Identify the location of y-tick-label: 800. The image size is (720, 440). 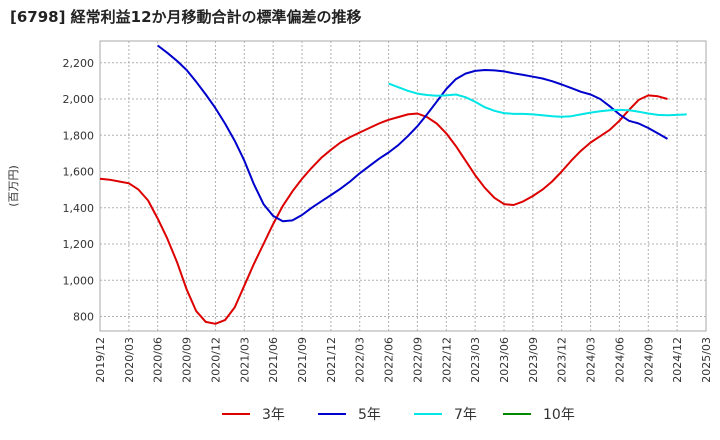
(83, 317).